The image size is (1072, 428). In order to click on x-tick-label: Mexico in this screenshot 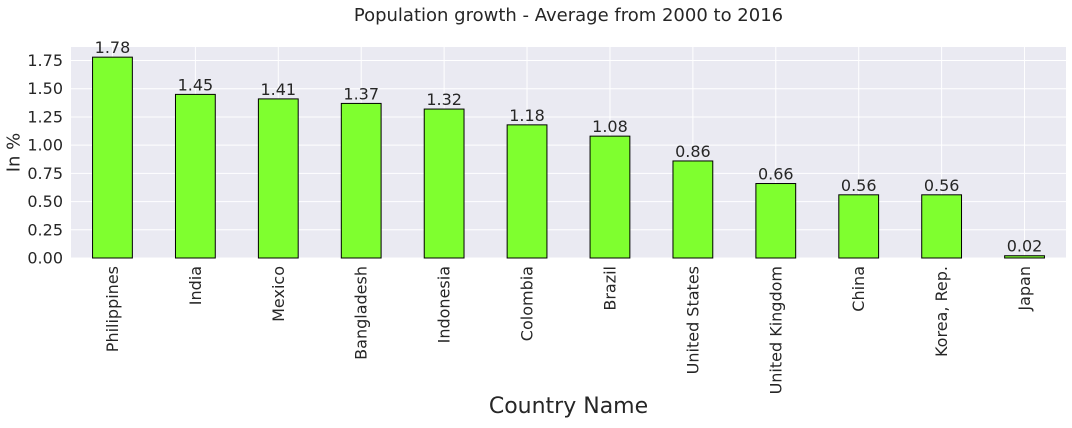, I will do `click(278, 294)`.